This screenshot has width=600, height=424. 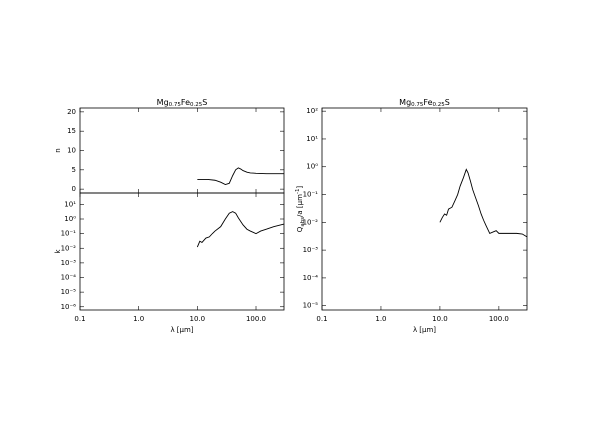 I want to click on y-axis-label: Qabs/a [μm-1], so click(x=300, y=209).